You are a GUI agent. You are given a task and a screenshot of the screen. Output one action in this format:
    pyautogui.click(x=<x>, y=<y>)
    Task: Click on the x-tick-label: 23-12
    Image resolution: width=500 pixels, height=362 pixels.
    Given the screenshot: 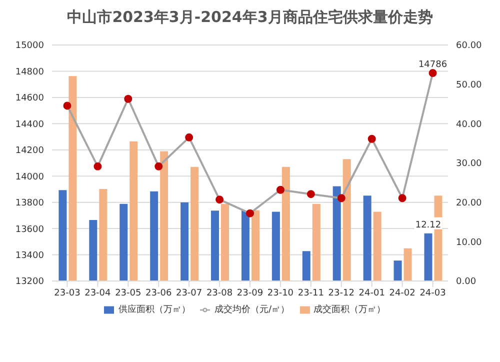 What is the action you would take?
    pyautogui.click(x=341, y=293)
    